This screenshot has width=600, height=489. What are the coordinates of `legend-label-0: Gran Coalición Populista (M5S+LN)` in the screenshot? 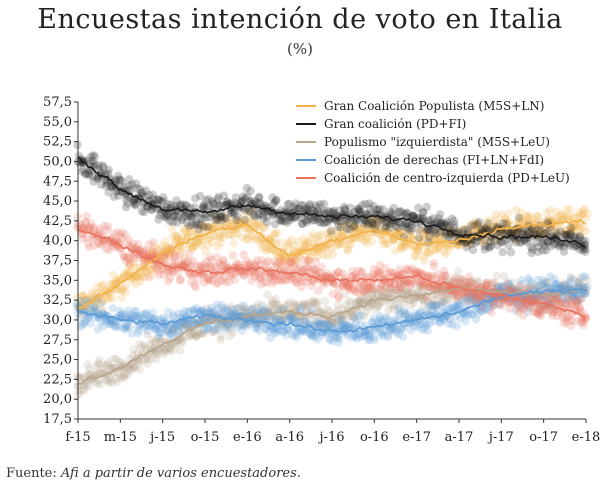 It's located at (434, 106).